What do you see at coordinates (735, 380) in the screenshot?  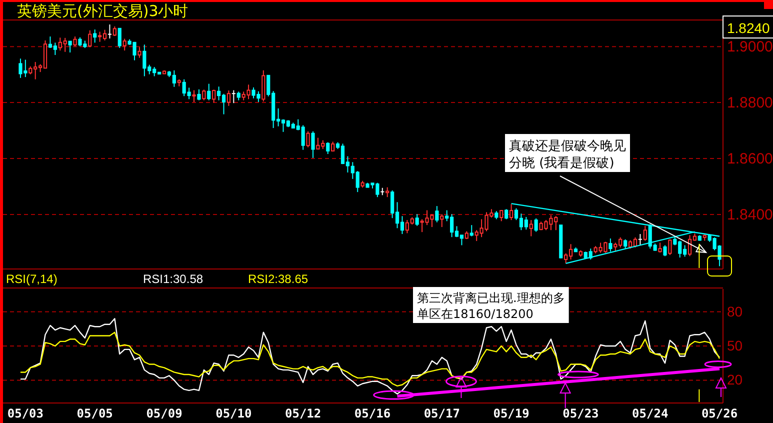 I see `y-tick-label: 20` at bounding box center [735, 380].